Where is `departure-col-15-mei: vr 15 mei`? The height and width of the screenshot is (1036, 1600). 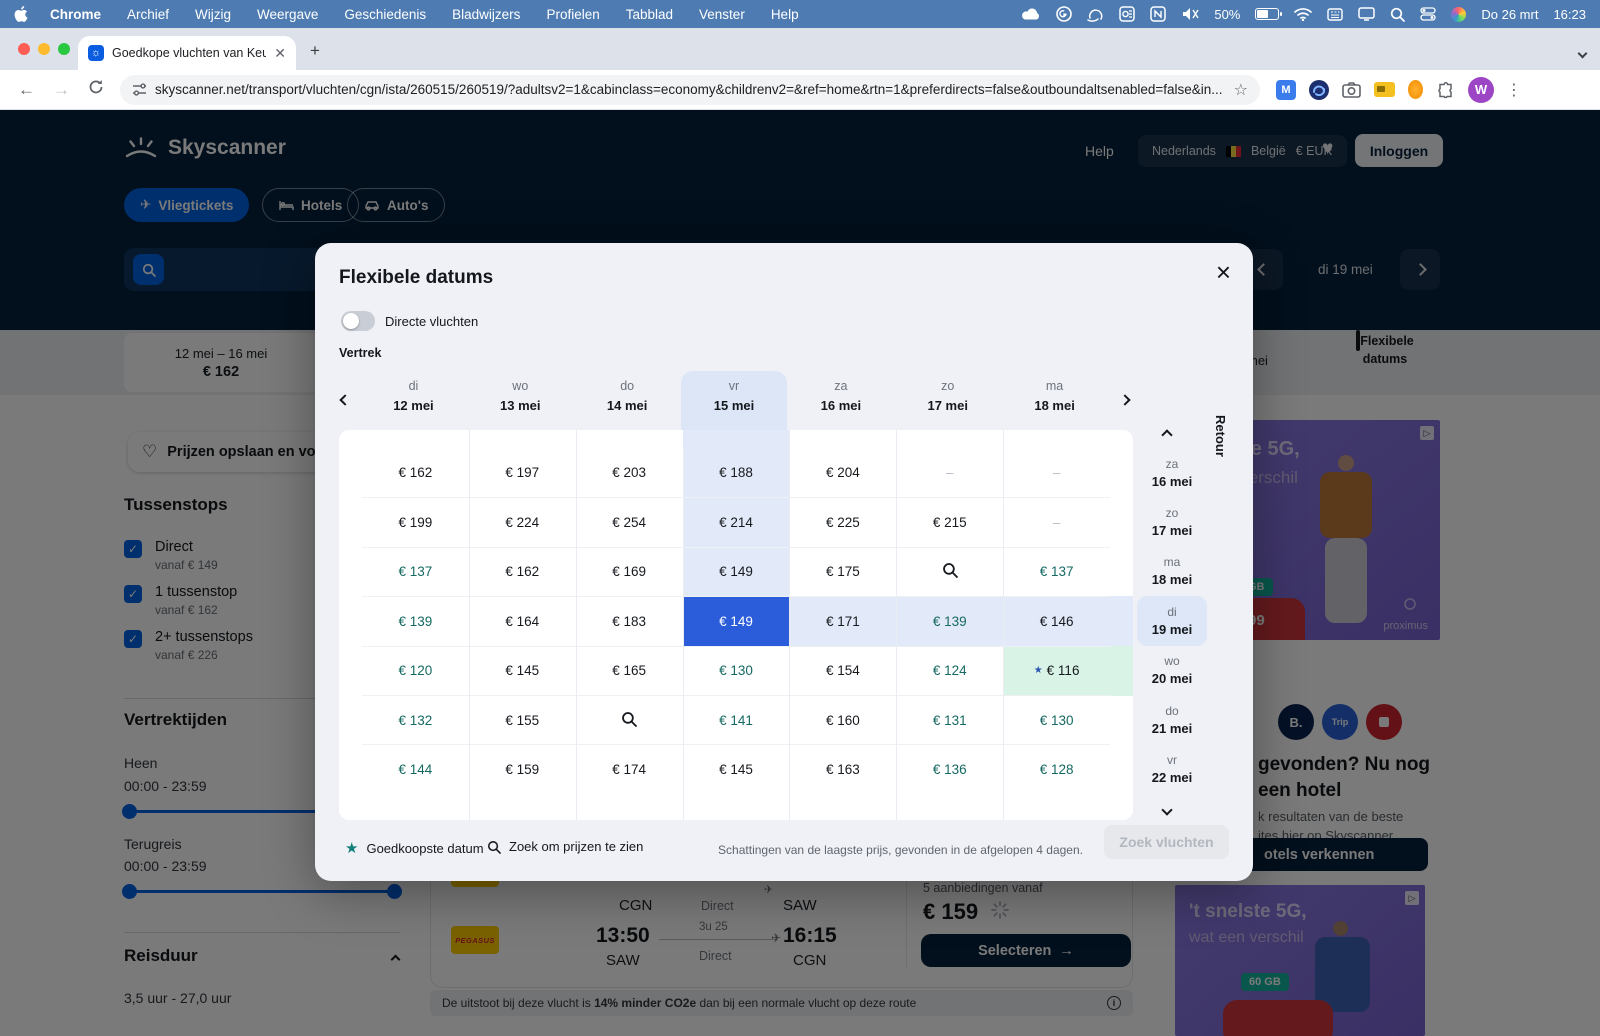 departure-col-15-mei: vr 15 mei is located at coordinates (734, 400).